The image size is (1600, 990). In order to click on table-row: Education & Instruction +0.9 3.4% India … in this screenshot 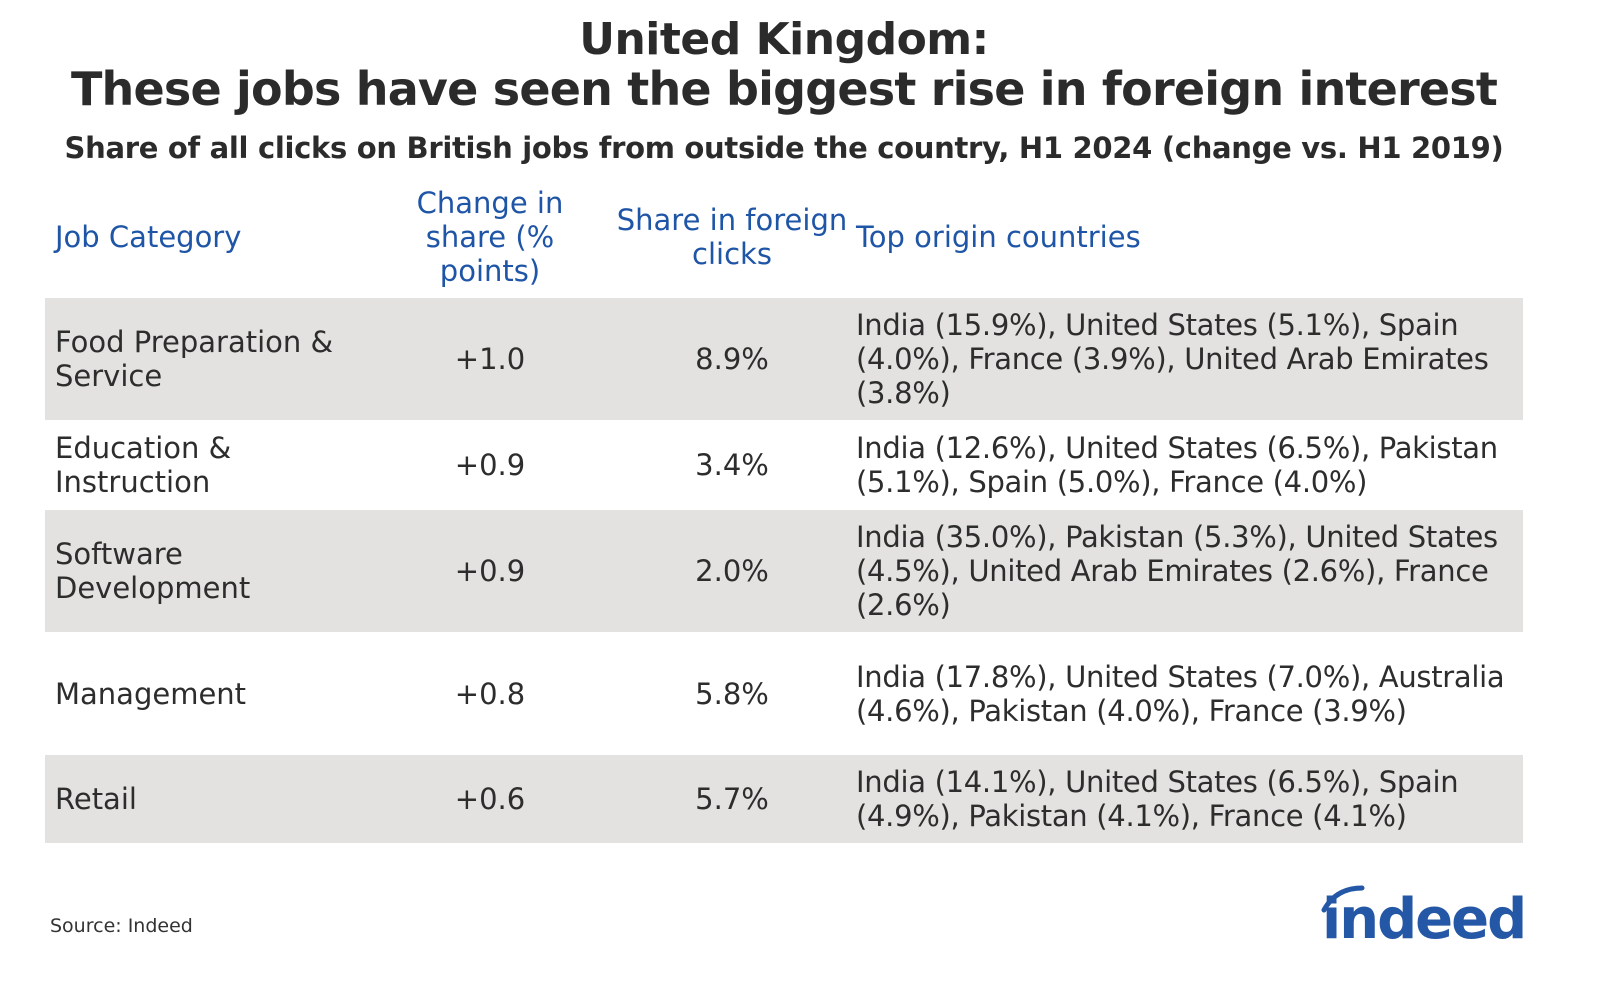, I will do `click(784, 465)`.